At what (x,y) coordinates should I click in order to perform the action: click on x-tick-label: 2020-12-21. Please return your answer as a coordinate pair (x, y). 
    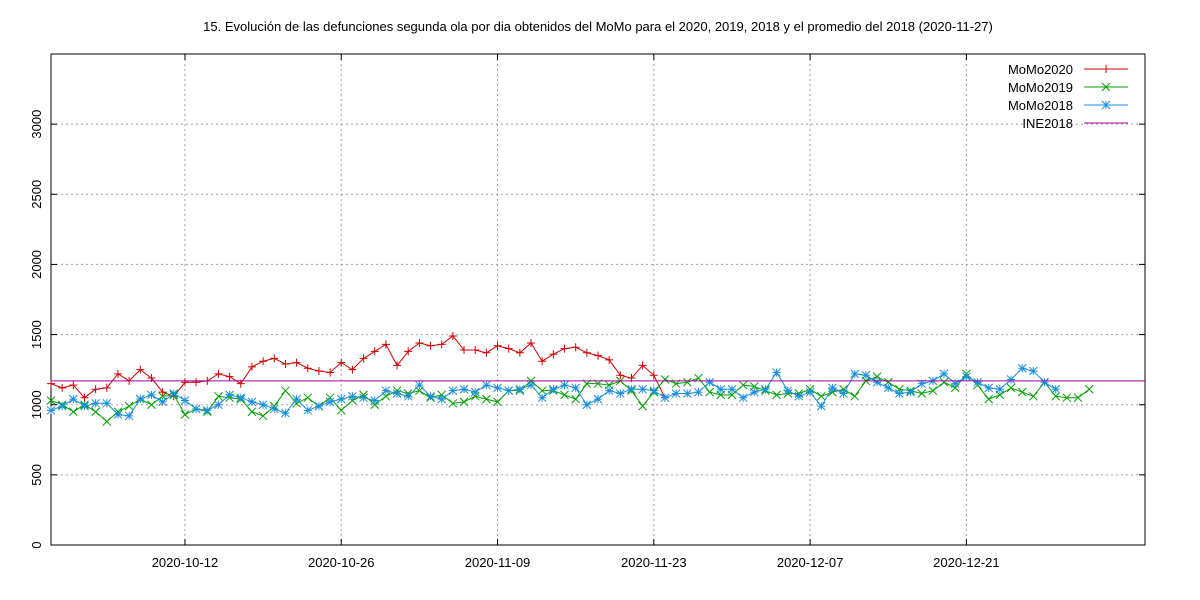
    Looking at the image, I should click on (966, 562).